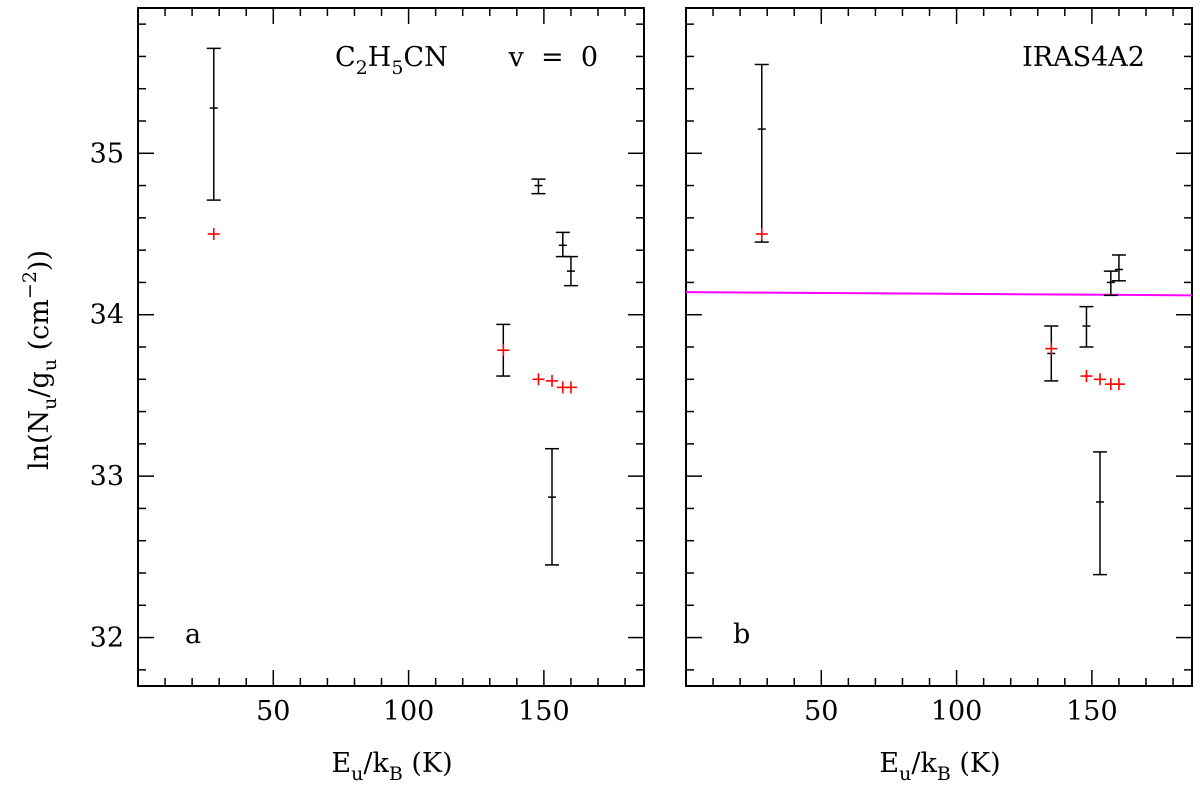 Image resolution: width=1200 pixels, height=789 pixels. I want to click on y-tick-label: 32, so click(107, 638).